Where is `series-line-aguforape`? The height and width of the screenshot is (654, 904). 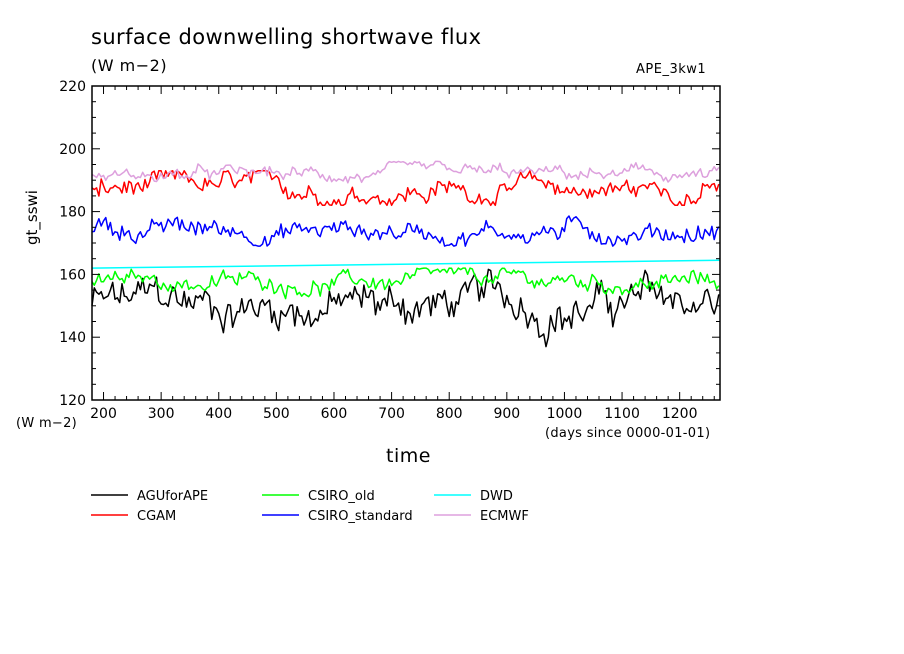 series-line-aguforape is located at coordinates (405, 308).